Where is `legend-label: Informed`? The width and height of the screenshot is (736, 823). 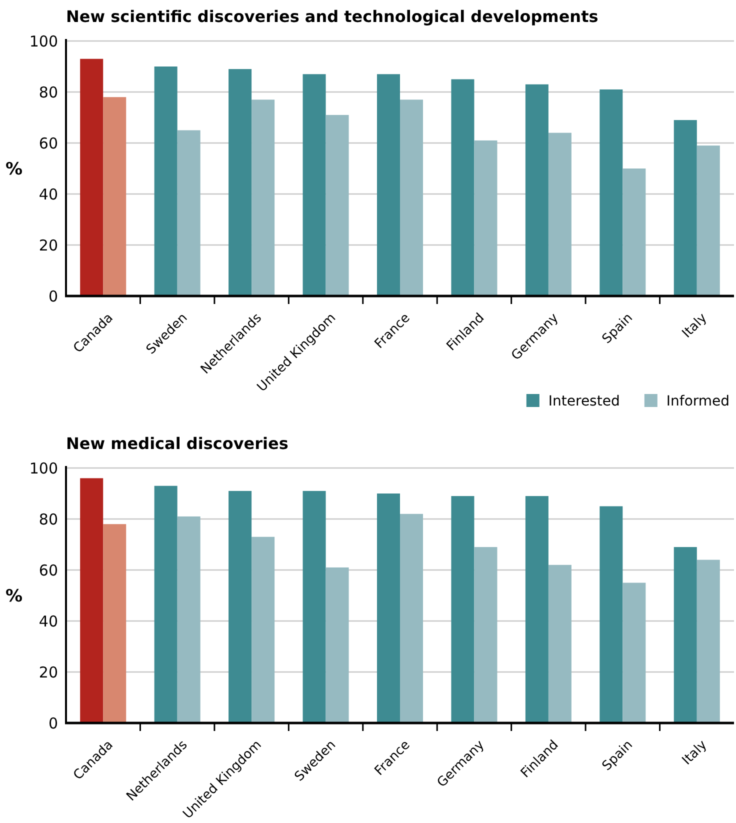 legend-label: Informed is located at coordinates (698, 401).